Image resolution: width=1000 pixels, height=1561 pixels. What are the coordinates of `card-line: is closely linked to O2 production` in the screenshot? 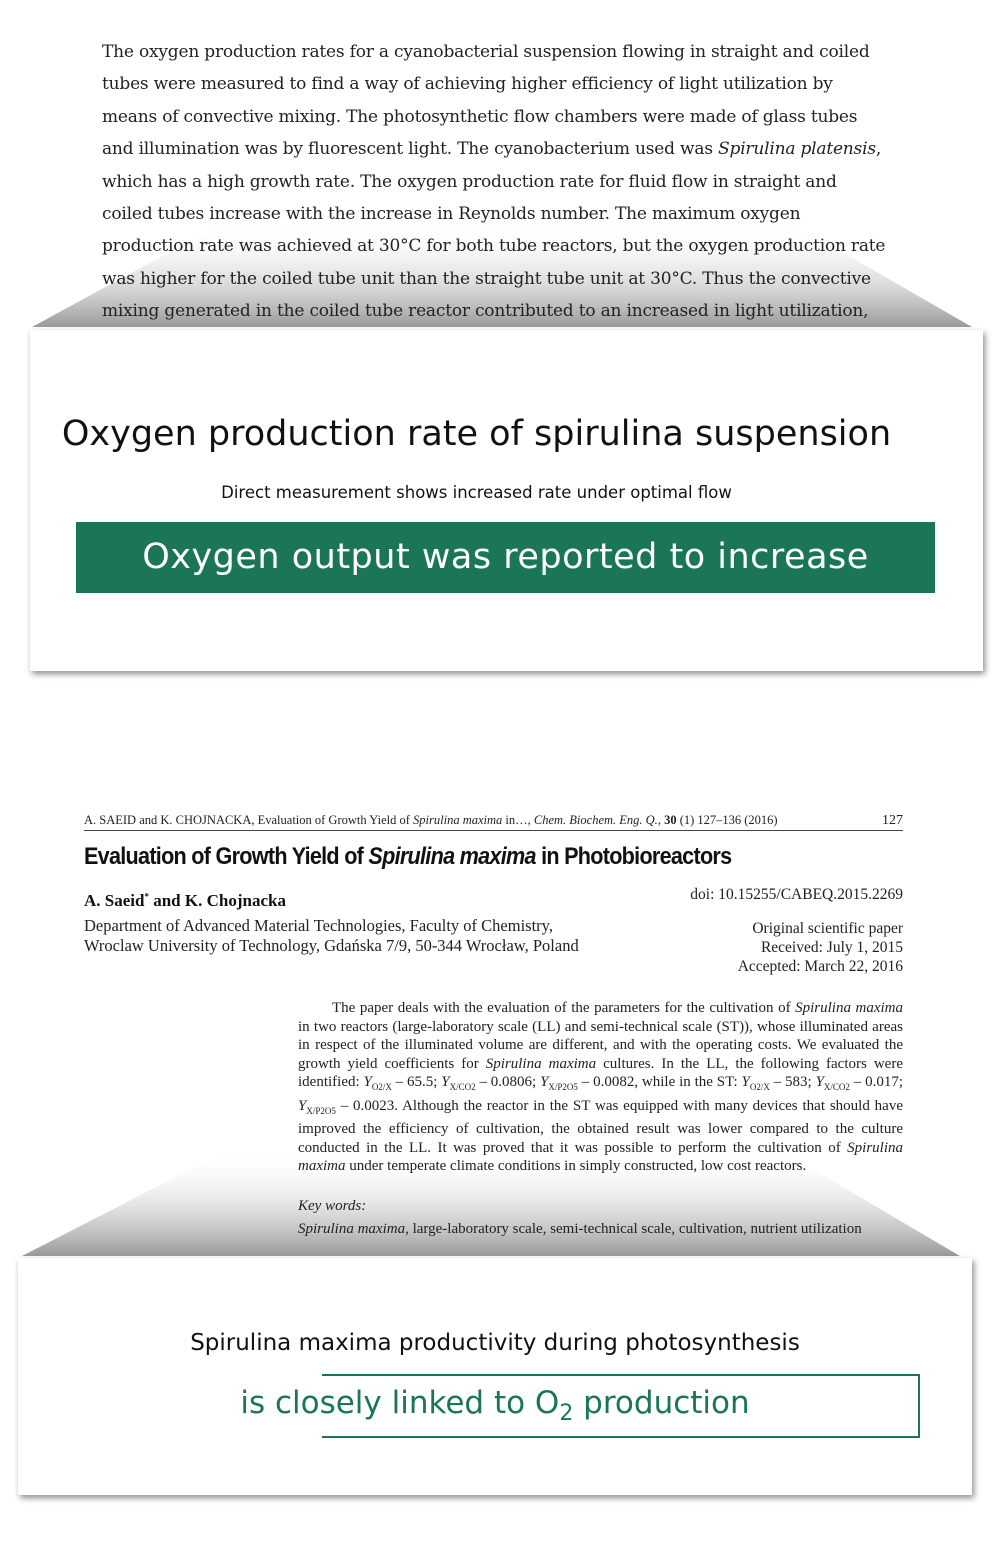 It's located at (495, 1405).